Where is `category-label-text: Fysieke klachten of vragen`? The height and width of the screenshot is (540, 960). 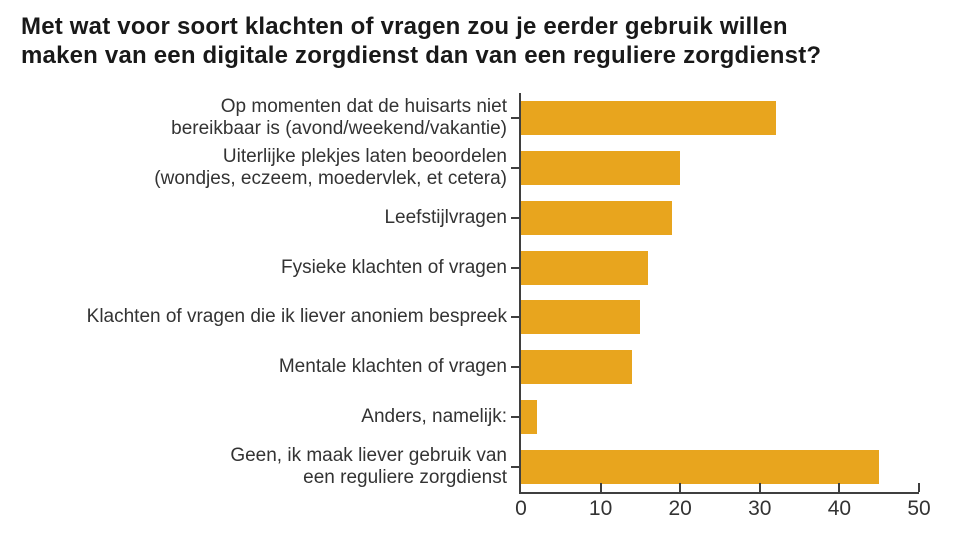 category-label-text: Fysieke klachten of vragen is located at coordinates (393, 267).